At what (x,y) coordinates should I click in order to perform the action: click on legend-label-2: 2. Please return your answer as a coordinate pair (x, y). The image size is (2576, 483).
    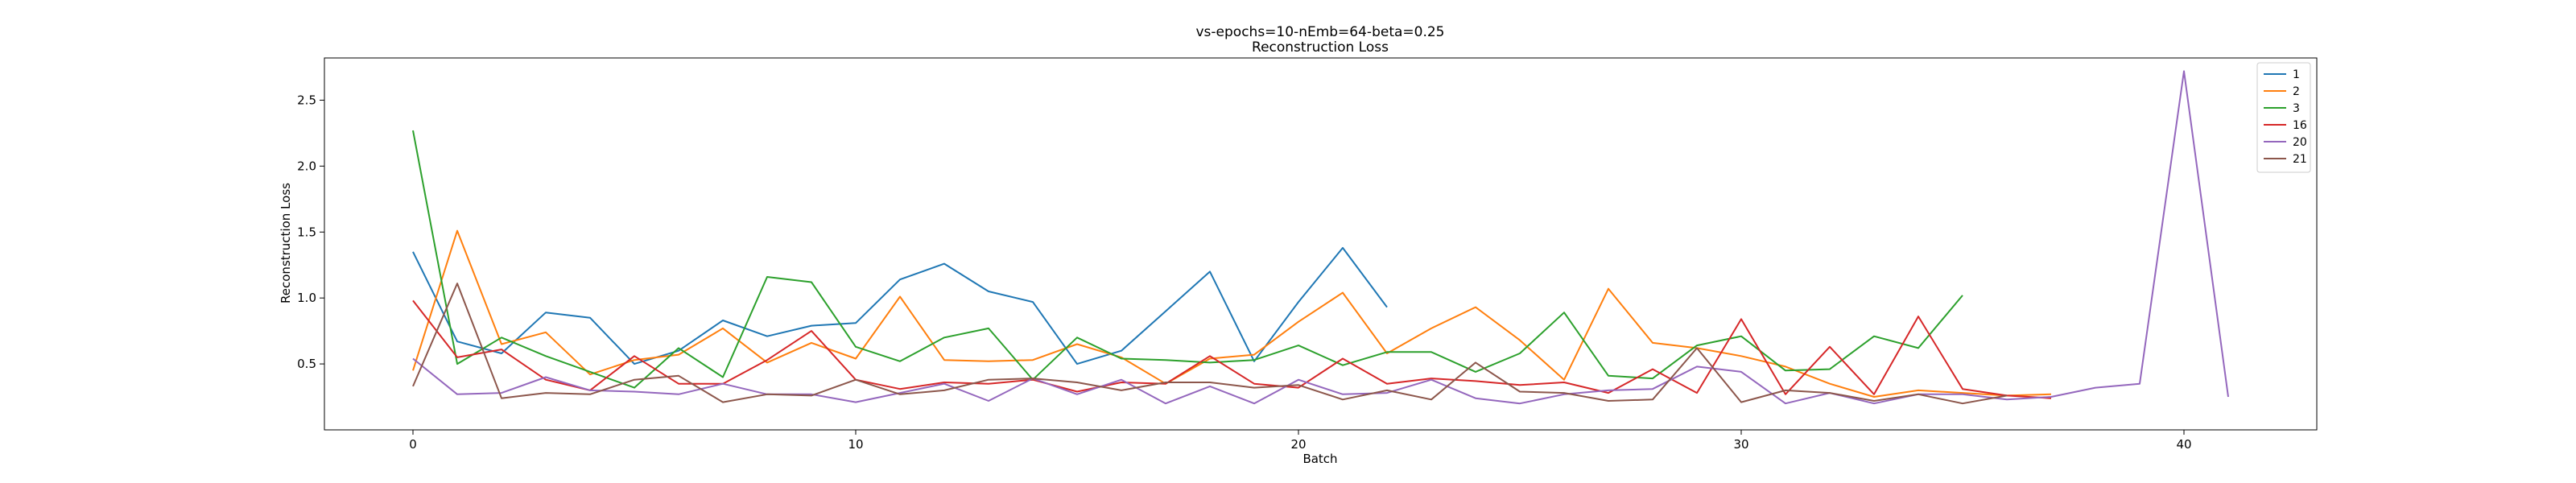
    Looking at the image, I should click on (2296, 91).